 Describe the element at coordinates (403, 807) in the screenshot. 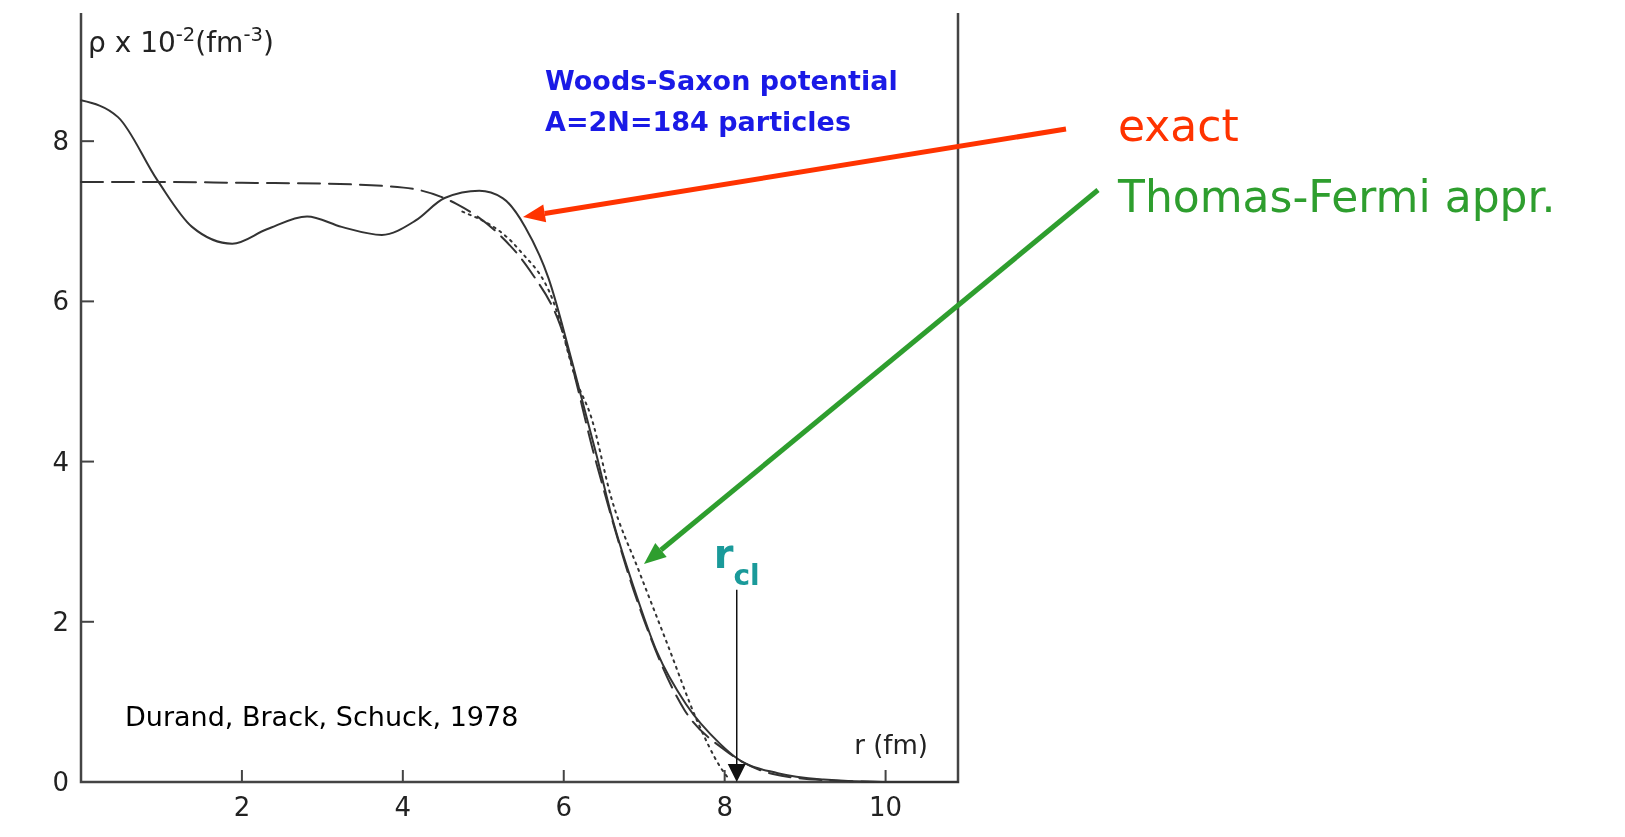

I see `x-tick-label: 4` at that location.